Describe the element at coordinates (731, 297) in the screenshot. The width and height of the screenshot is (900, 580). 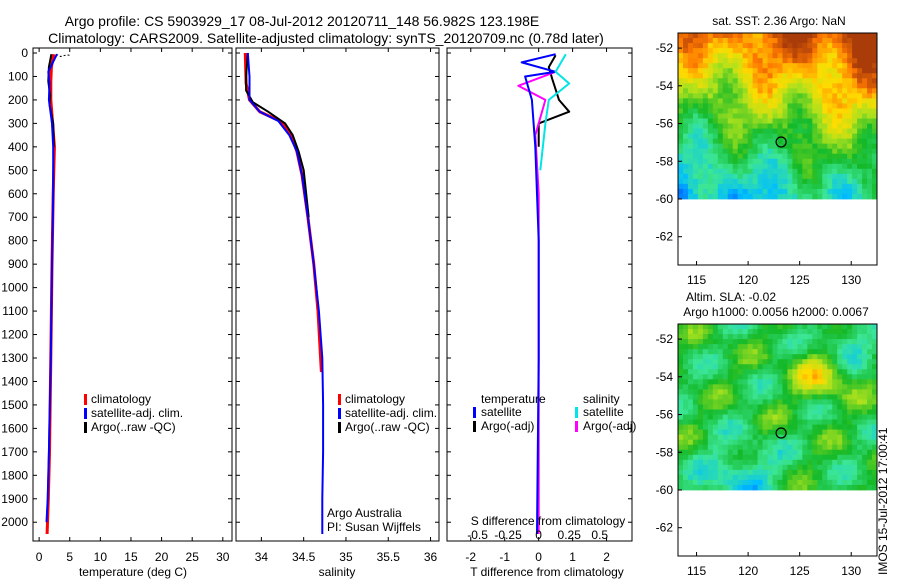
I see `sla-map-title: Altim. SLA: -0.02` at that location.